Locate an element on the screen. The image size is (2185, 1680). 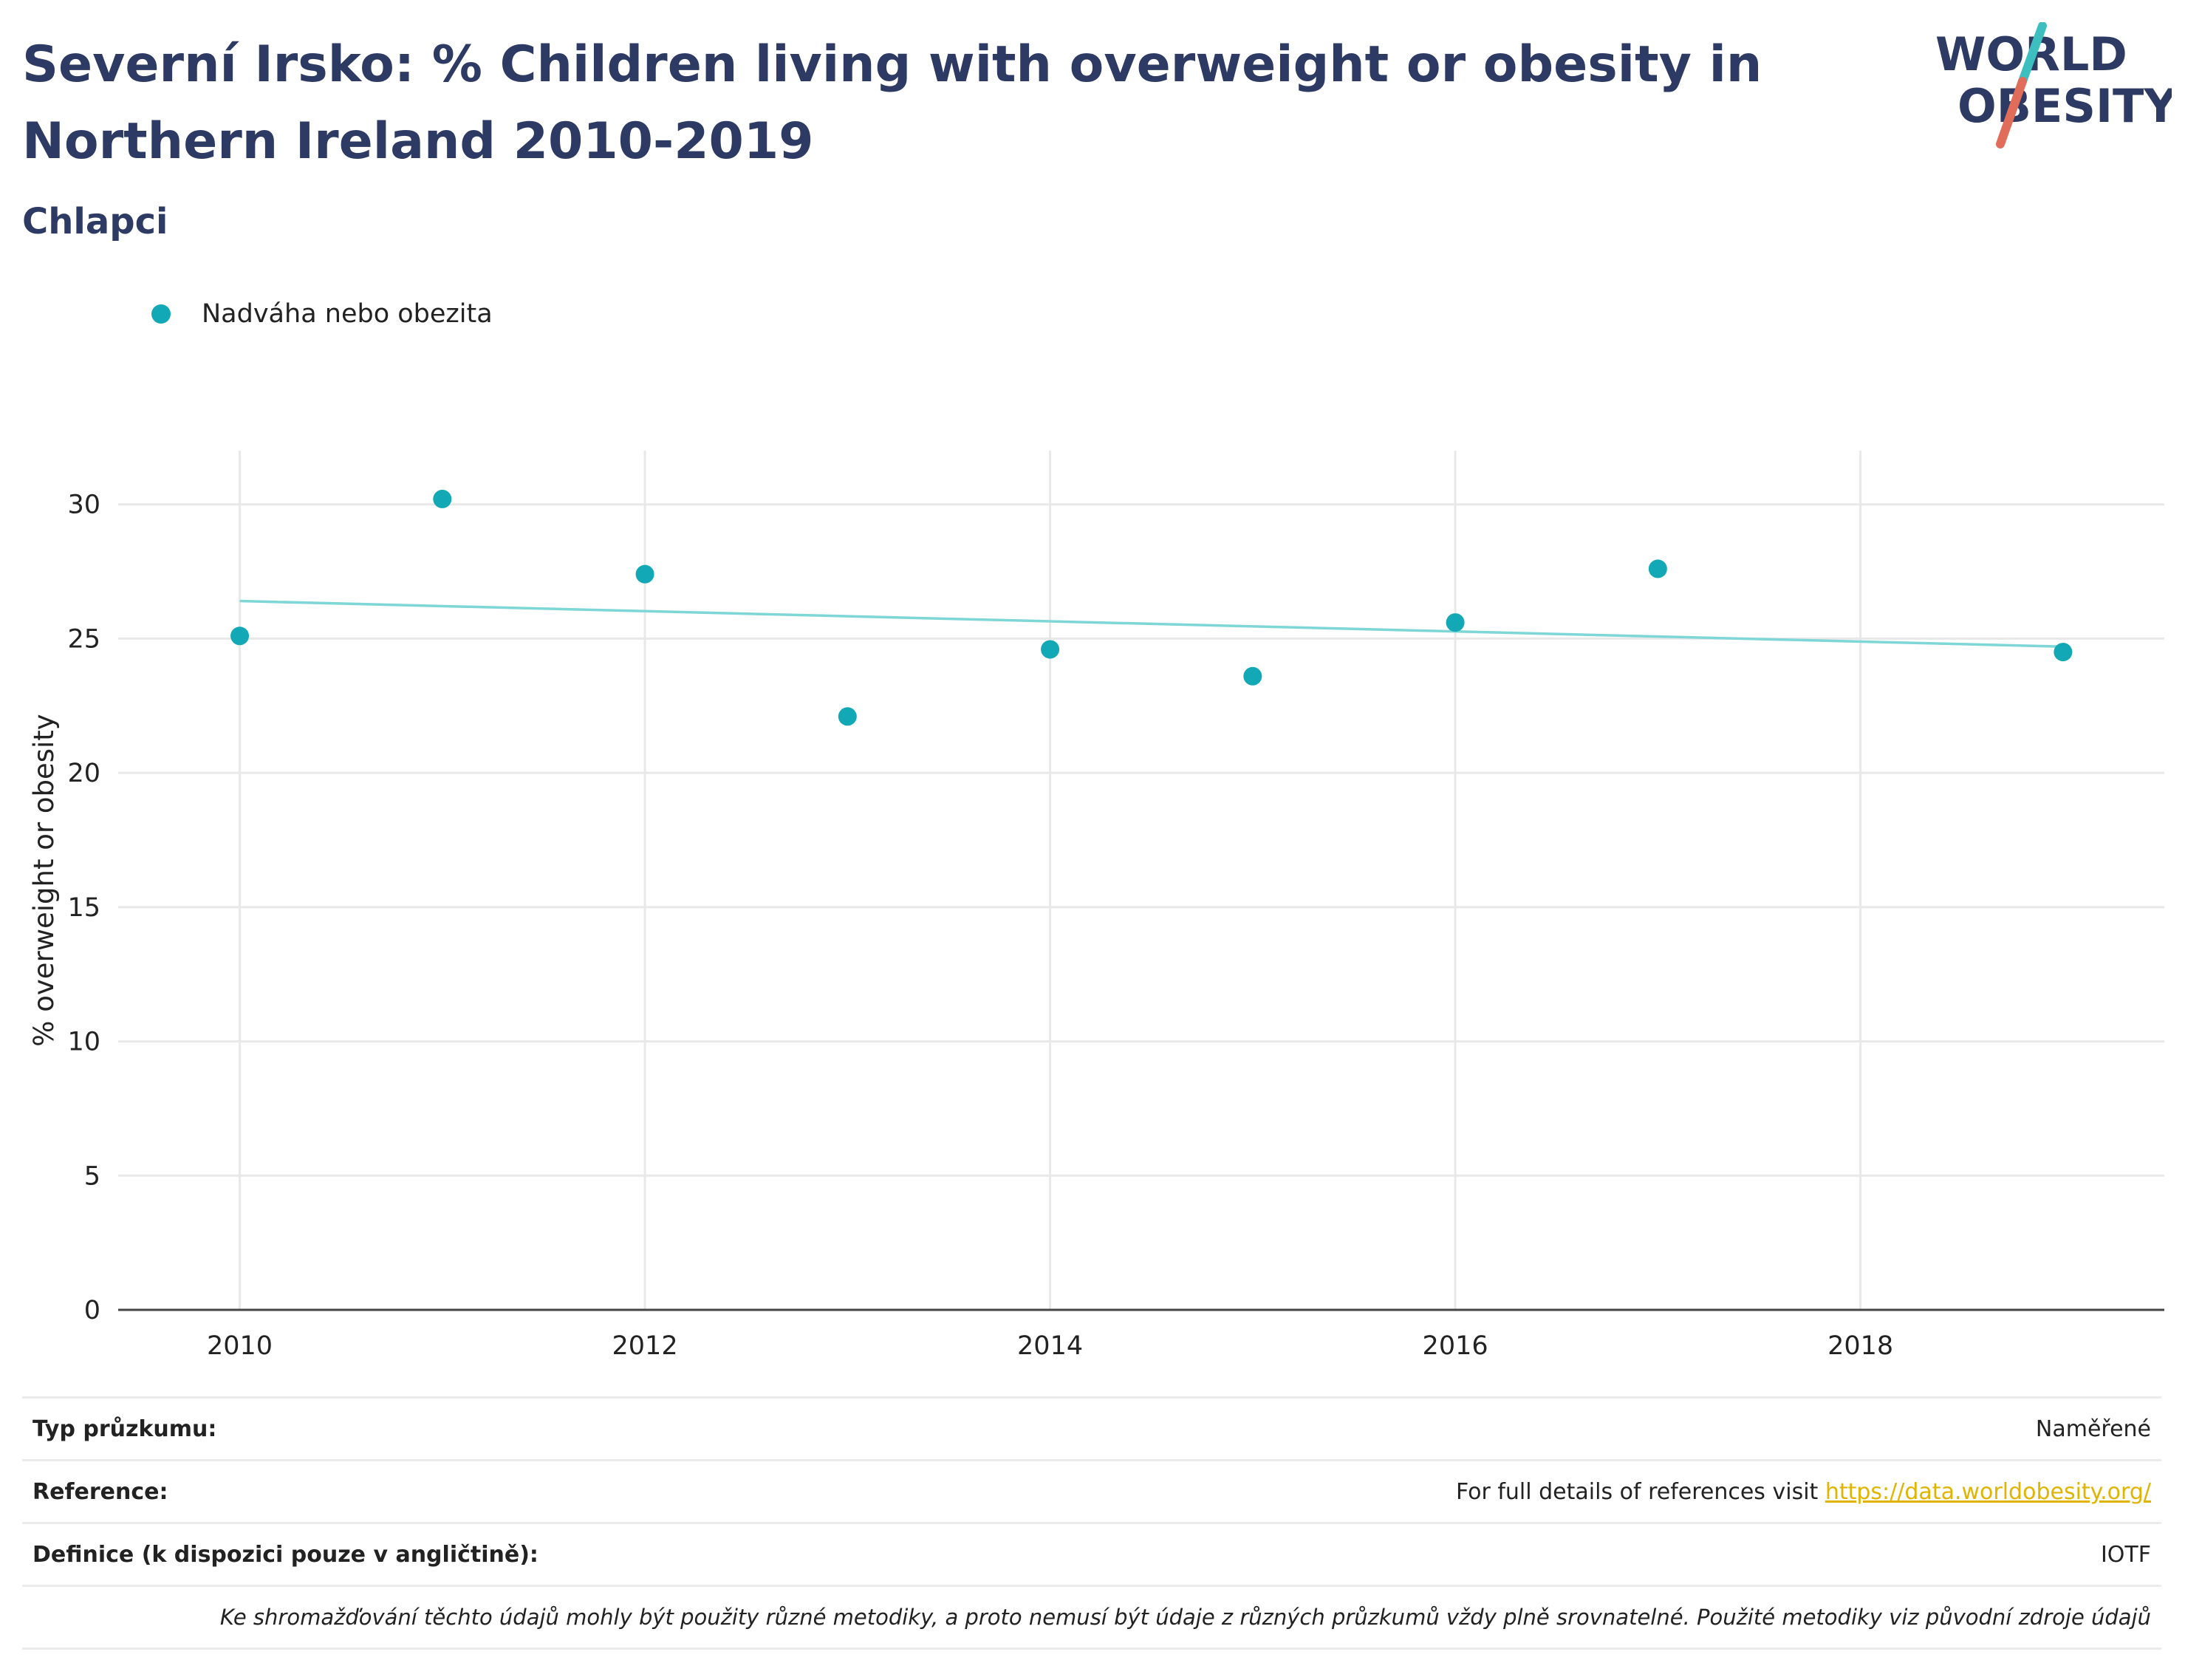
y-tick-label: 20 is located at coordinates (83, 773).